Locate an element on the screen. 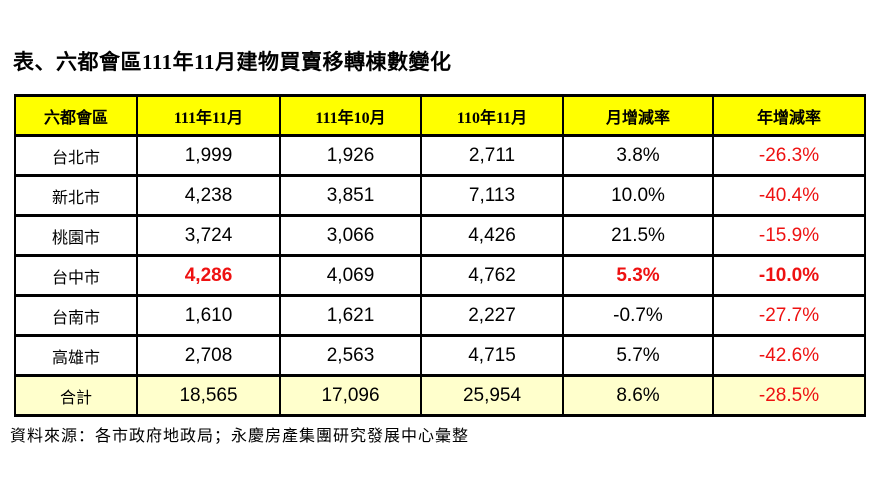 The image size is (890, 500). mom-change-value: 5.3% is located at coordinates (638, 275).